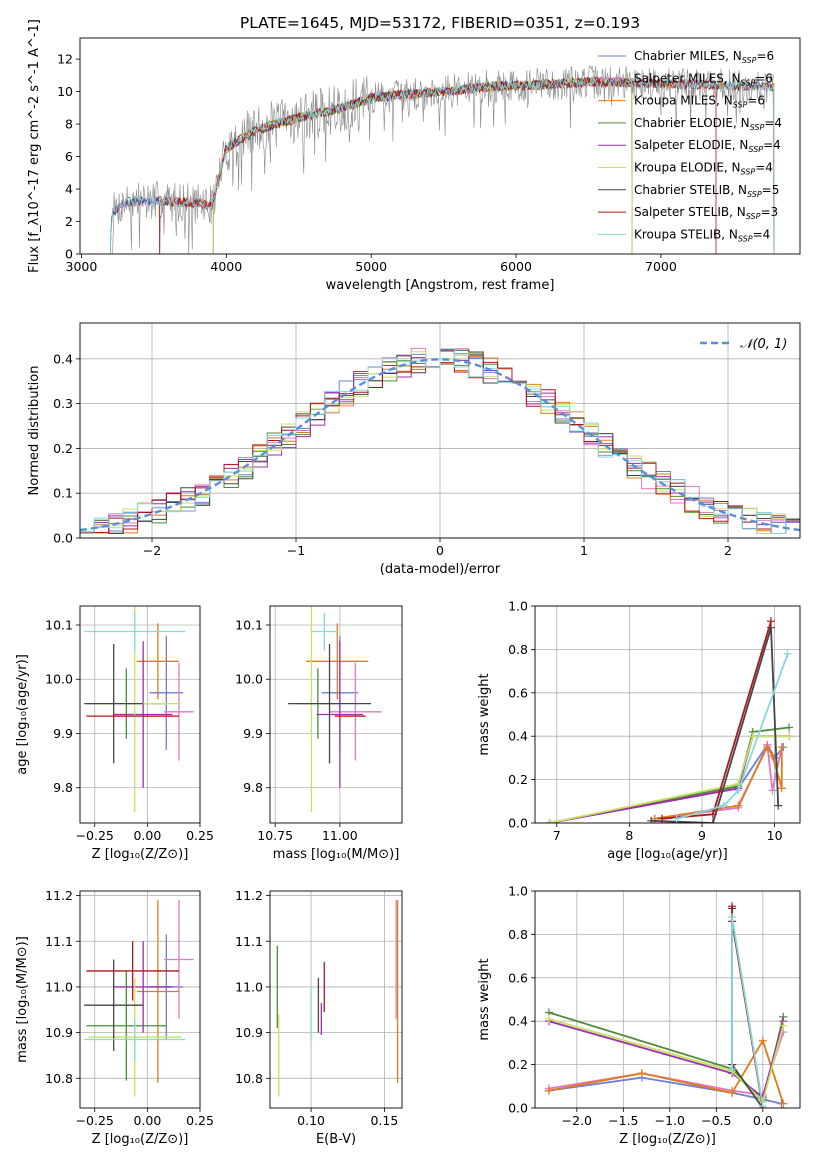  What do you see at coordinates (683, 78) in the screenshot?
I see `legend-model-name: Salpeter MILES,` at bounding box center [683, 78].